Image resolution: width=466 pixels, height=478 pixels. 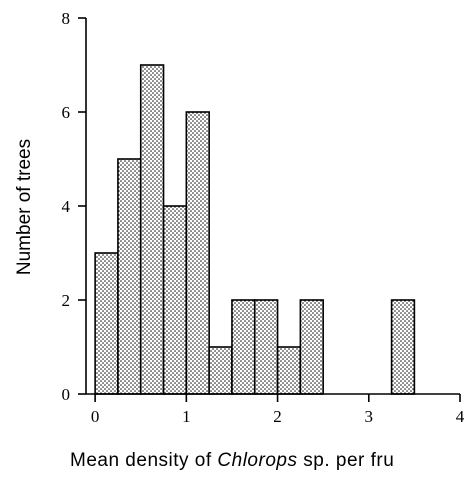 I want to click on x-tick-label: 2, so click(x=277, y=416).